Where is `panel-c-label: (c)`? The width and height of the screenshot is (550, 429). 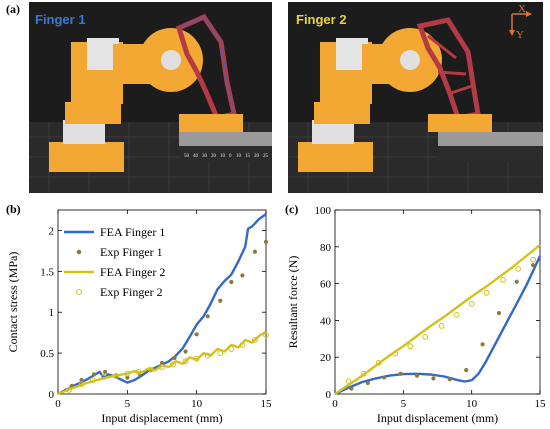 panel-c-label: (c) is located at coordinates (292, 209).